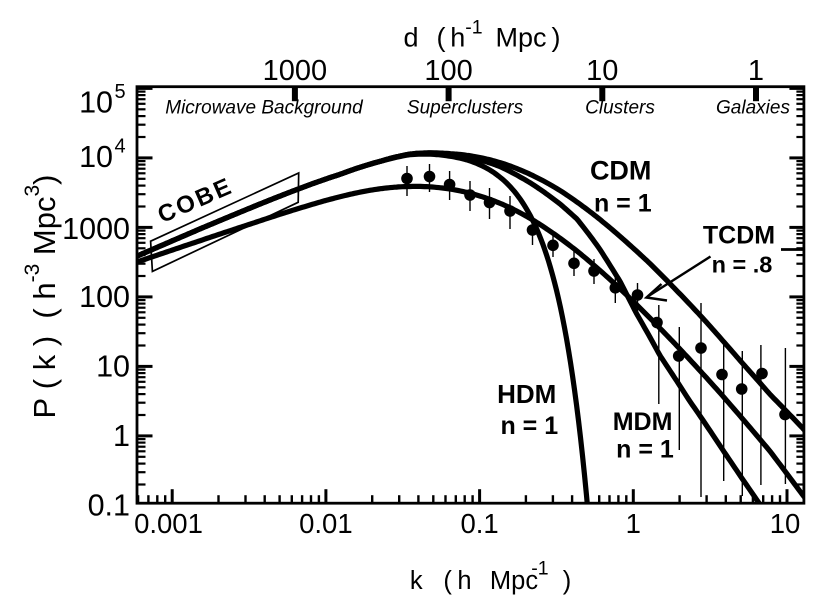 This screenshot has width=830, height=611. I want to click on svg-text: CDM, so click(621, 171).